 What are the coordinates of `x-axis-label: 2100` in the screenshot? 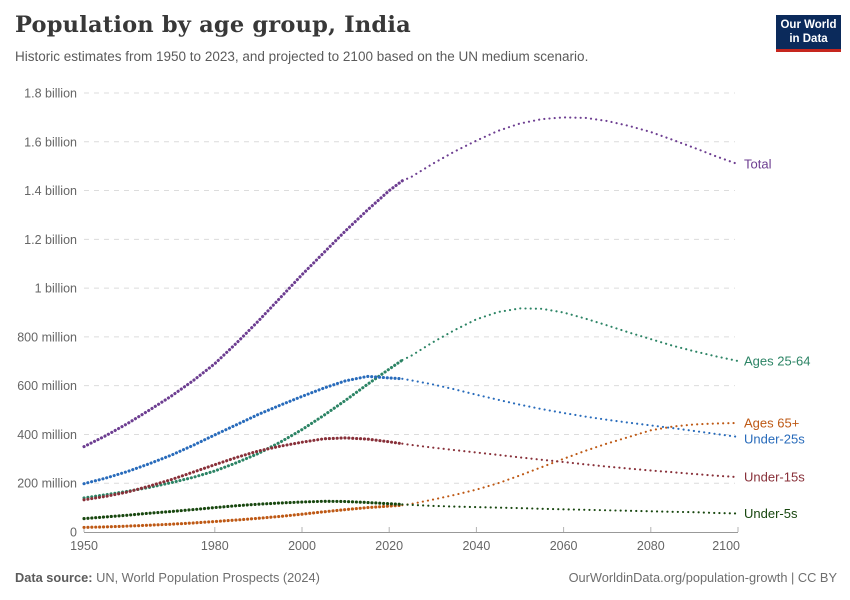 It's located at (726, 544).